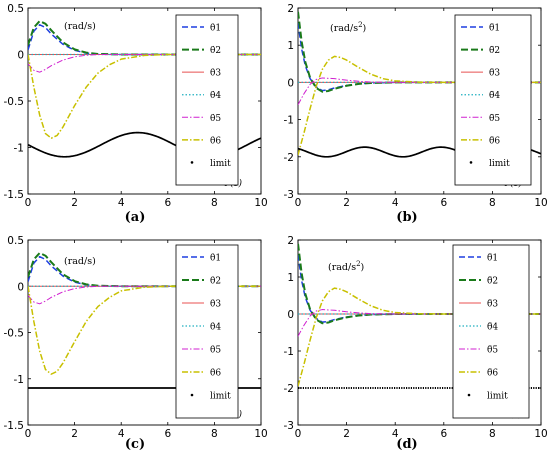 The width and height of the screenshot is (550, 458). What do you see at coordinates (494, 96) in the screenshot?
I see `legend-label: θ̈4` at bounding box center [494, 96].